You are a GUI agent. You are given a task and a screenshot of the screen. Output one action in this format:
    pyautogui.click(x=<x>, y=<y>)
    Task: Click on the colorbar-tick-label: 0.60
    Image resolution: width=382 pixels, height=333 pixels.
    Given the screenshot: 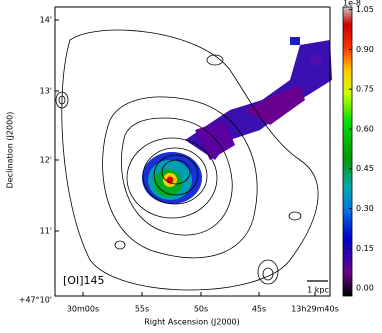 What is the action you would take?
    pyautogui.click(x=365, y=128)
    